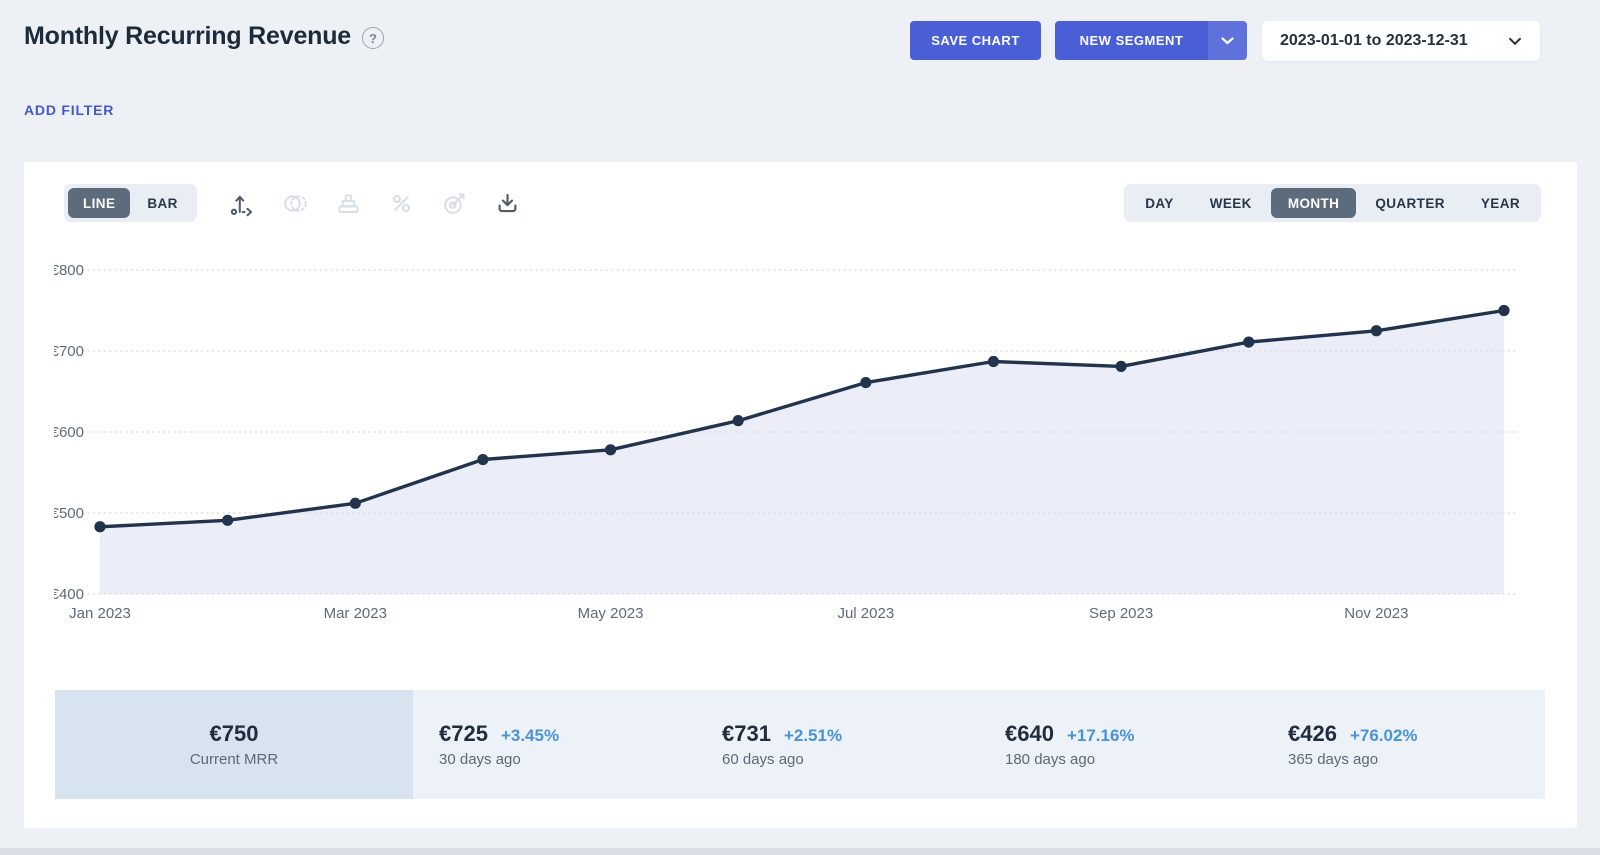  I want to click on stat-percent-change: +17.16%, so click(1100, 735).